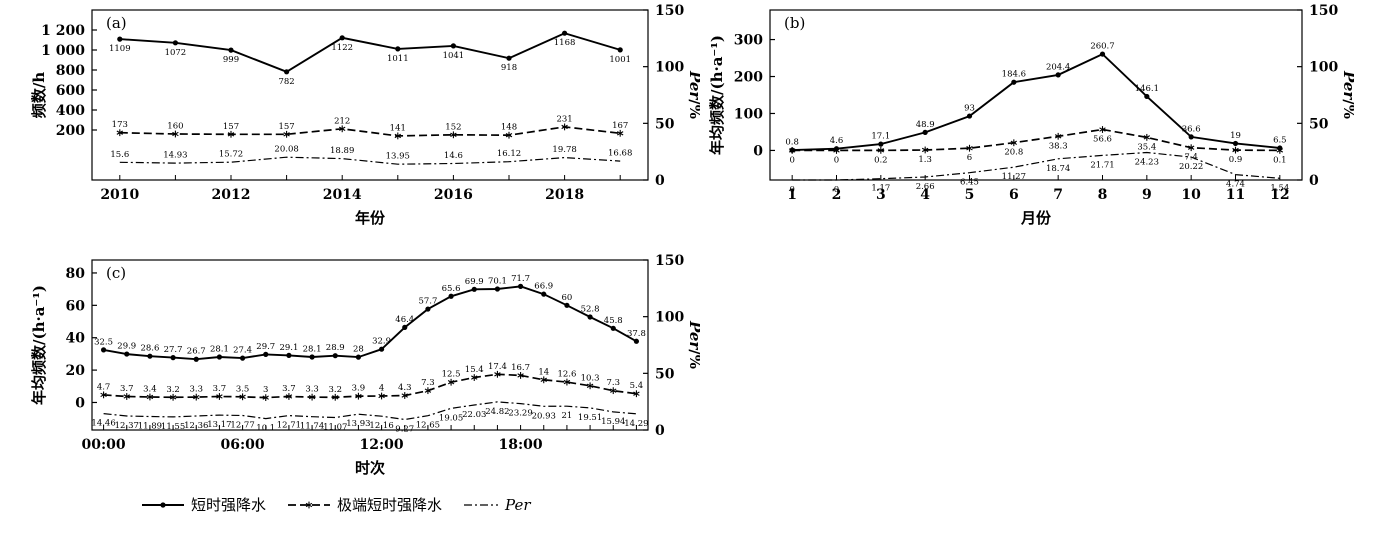  What do you see at coordinates (398, 157) in the screenshot?
I see `data-label: 13.95` at bounding box center [398, 157].